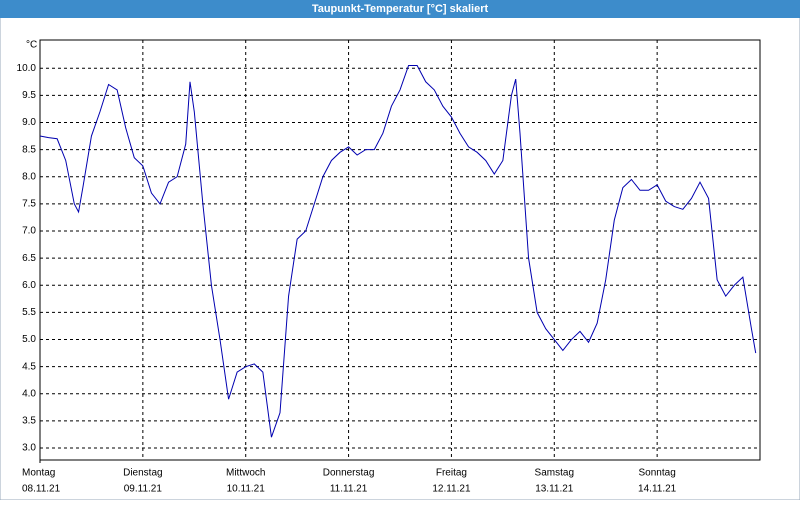  I want to click on y-tick-label: 4.5, so click(29, 366).